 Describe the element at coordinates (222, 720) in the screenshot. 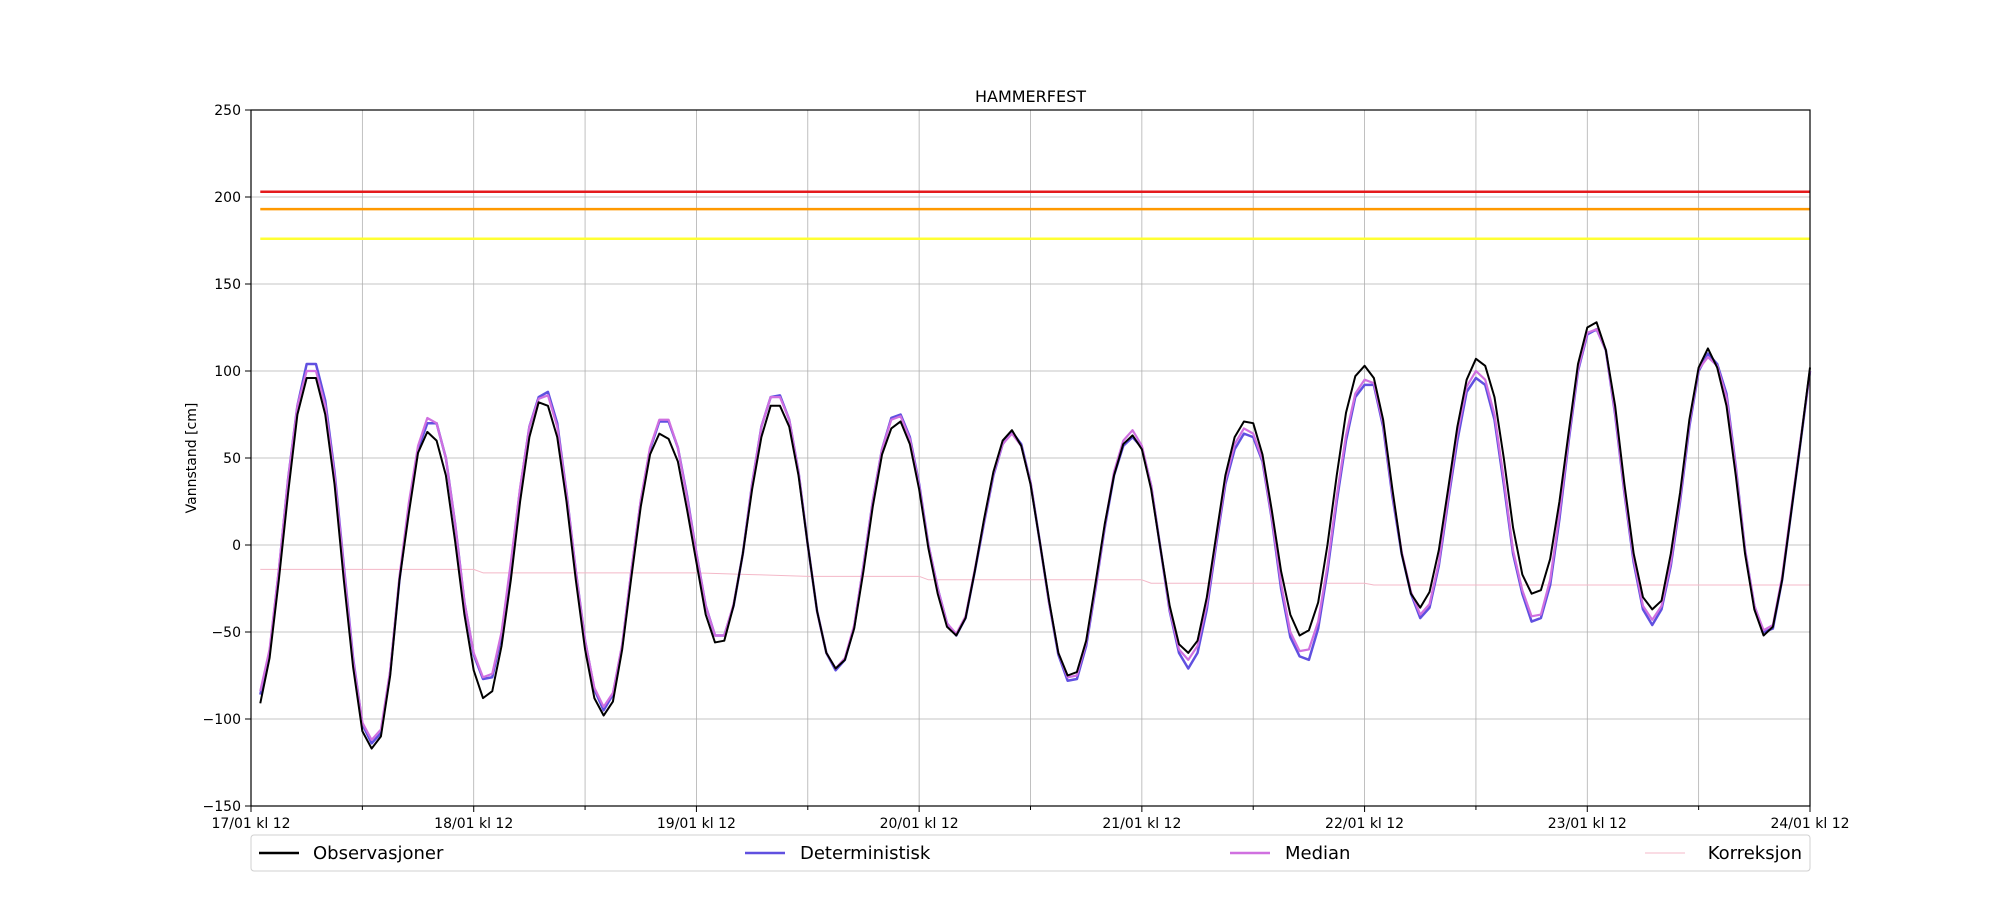

I see `y-tick-label: −100` at that location.